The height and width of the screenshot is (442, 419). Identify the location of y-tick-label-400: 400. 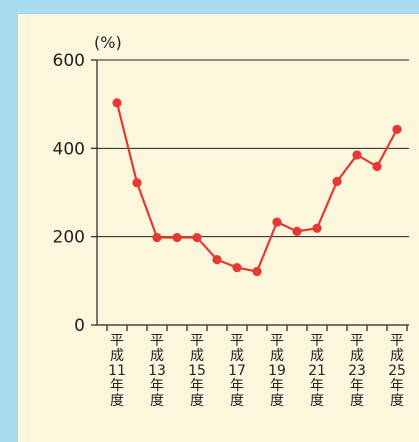
(69, 149).